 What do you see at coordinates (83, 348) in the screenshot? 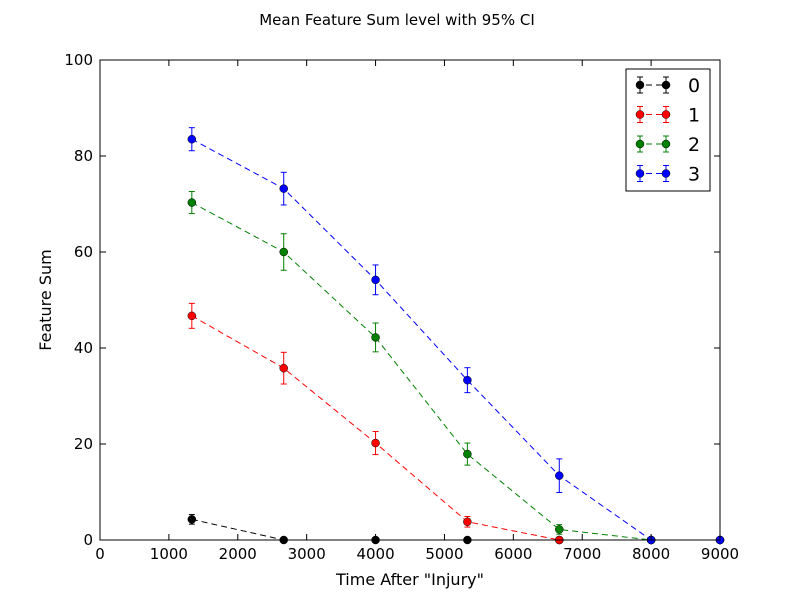
I see `y-tick-label: 40` at bounding box center [83, 348].